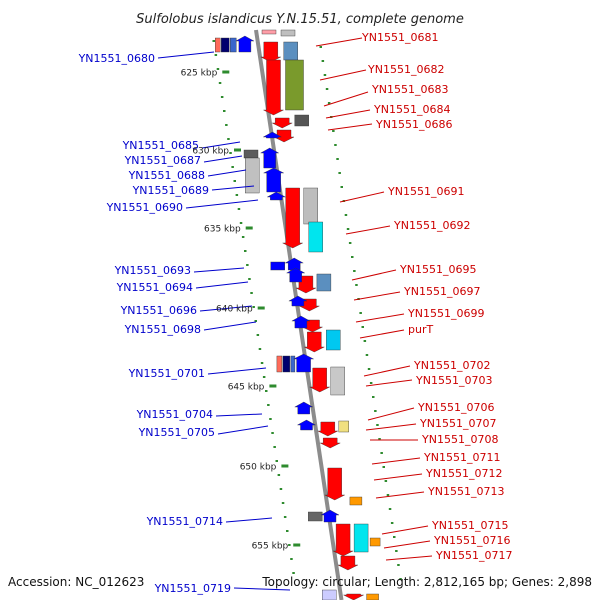 The height and width of the screenshot is (600, 600). What do you see at coordinates (413, 124) in the screenshot?
I see `forward-gene-label: YN1551_0686` at bounding box center [413, 124].